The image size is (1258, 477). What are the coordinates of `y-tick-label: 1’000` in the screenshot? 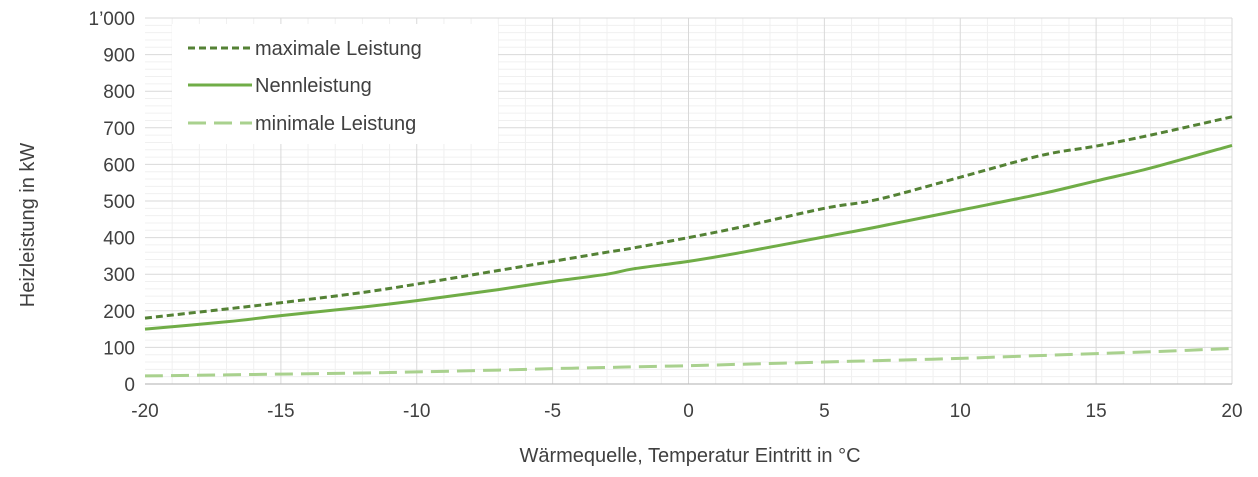 It's located at (112, 19).